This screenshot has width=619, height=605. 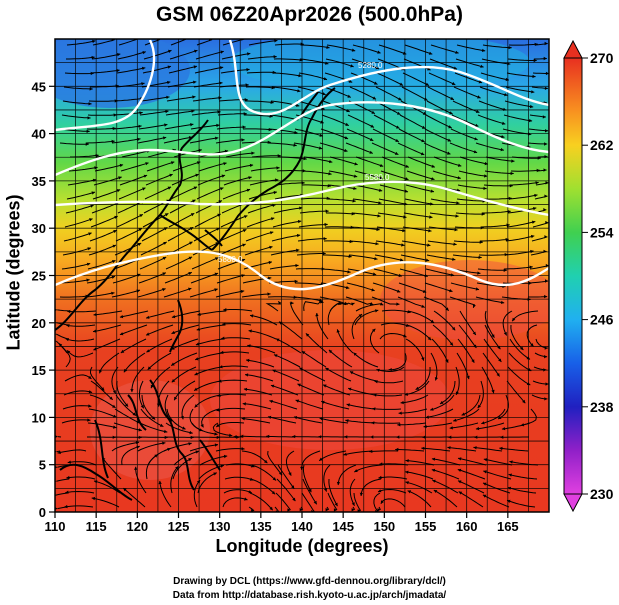 What do you see at coordinates (467, 526) in the screenshot?
I see `x-tick-label: 160` at bounding box center [467, 526].